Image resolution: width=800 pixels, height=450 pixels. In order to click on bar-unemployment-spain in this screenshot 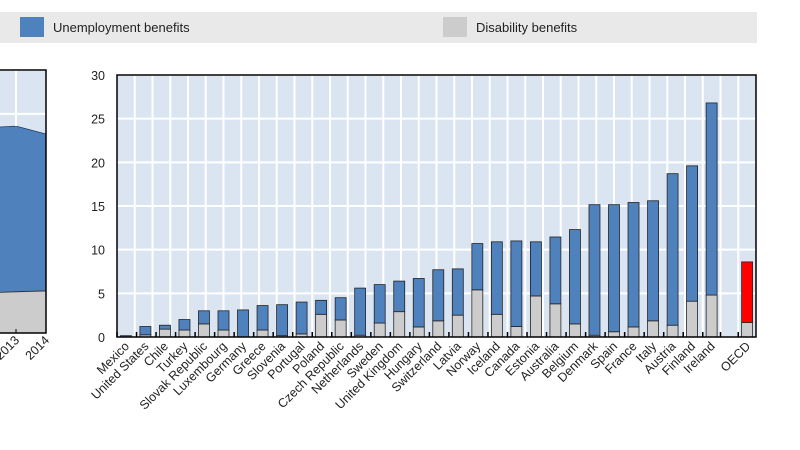, I will do `click(614, 268)`.